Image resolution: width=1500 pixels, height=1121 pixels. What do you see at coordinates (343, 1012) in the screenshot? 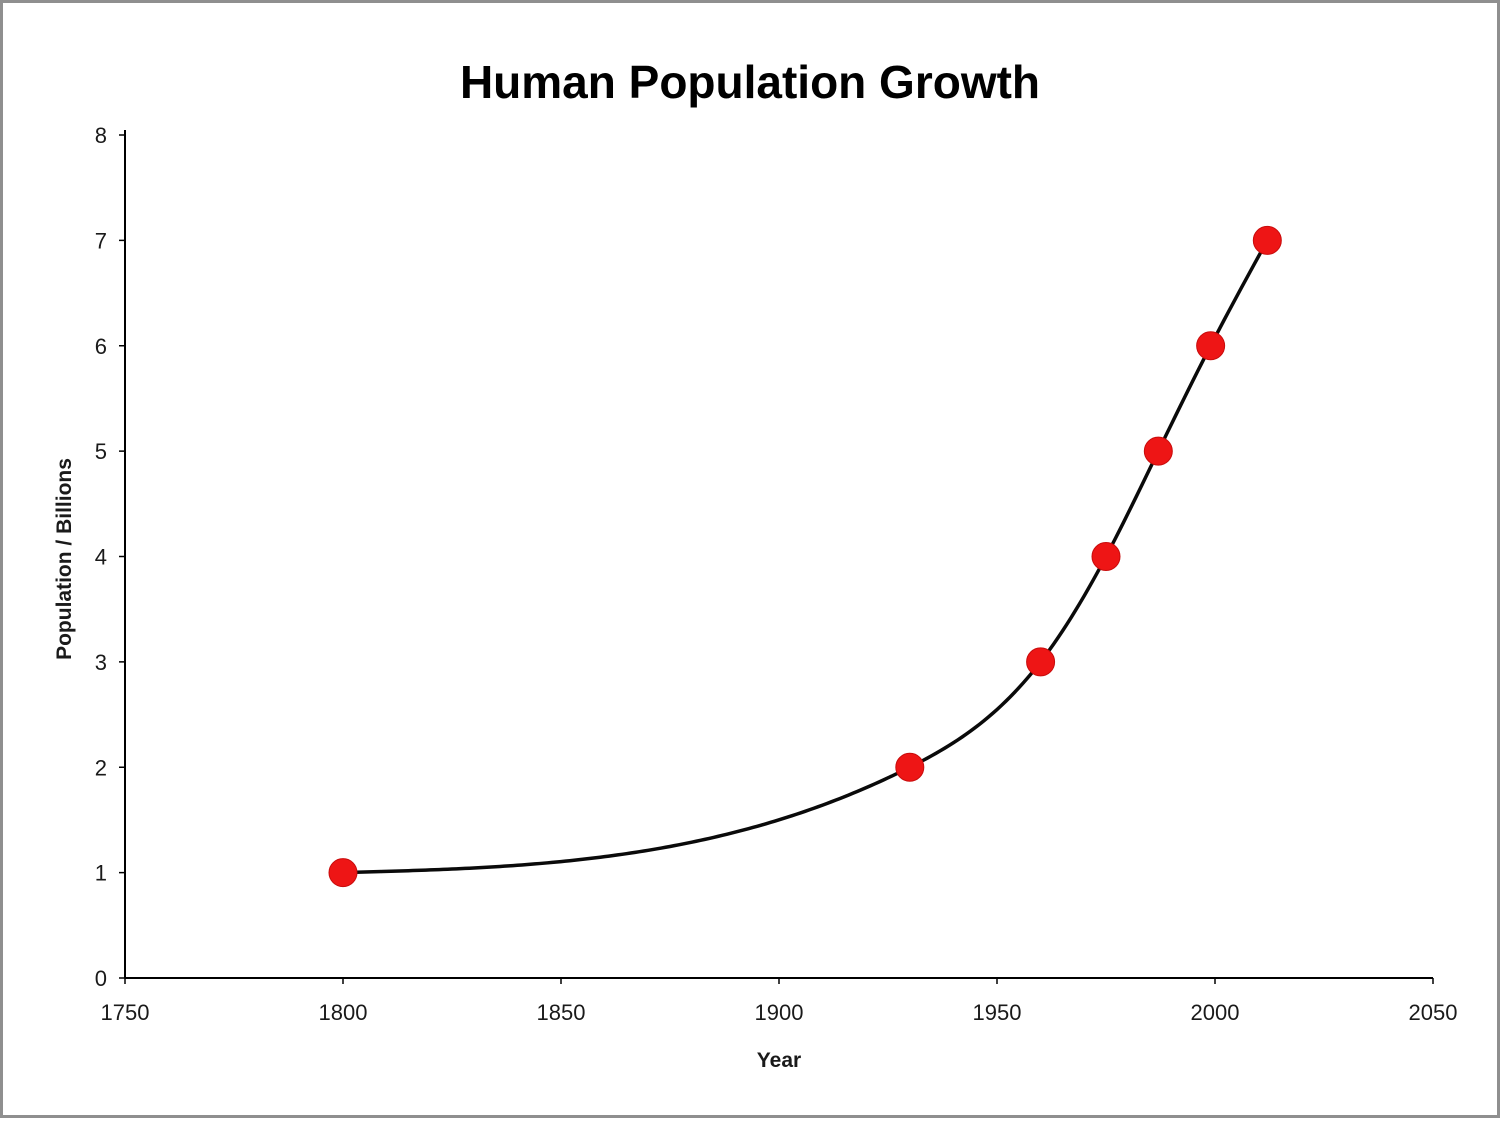
I see `x-tick-label: 1800` at bounding box center [343, 1012].